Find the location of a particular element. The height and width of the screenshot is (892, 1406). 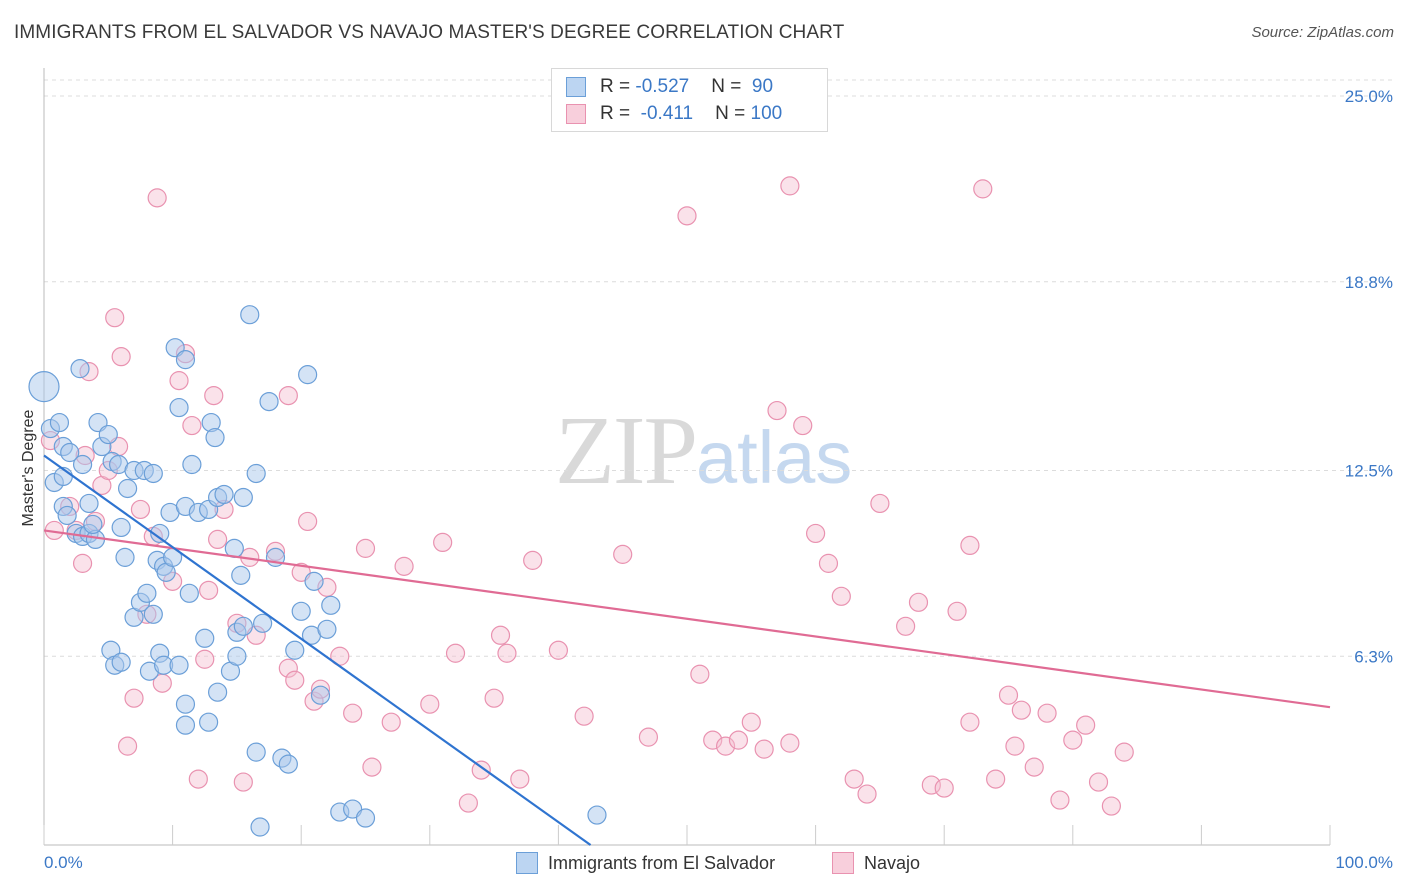

bottom-legend-el-salvador: Immigrants from El Salvador is located at coordinates (645, 863).